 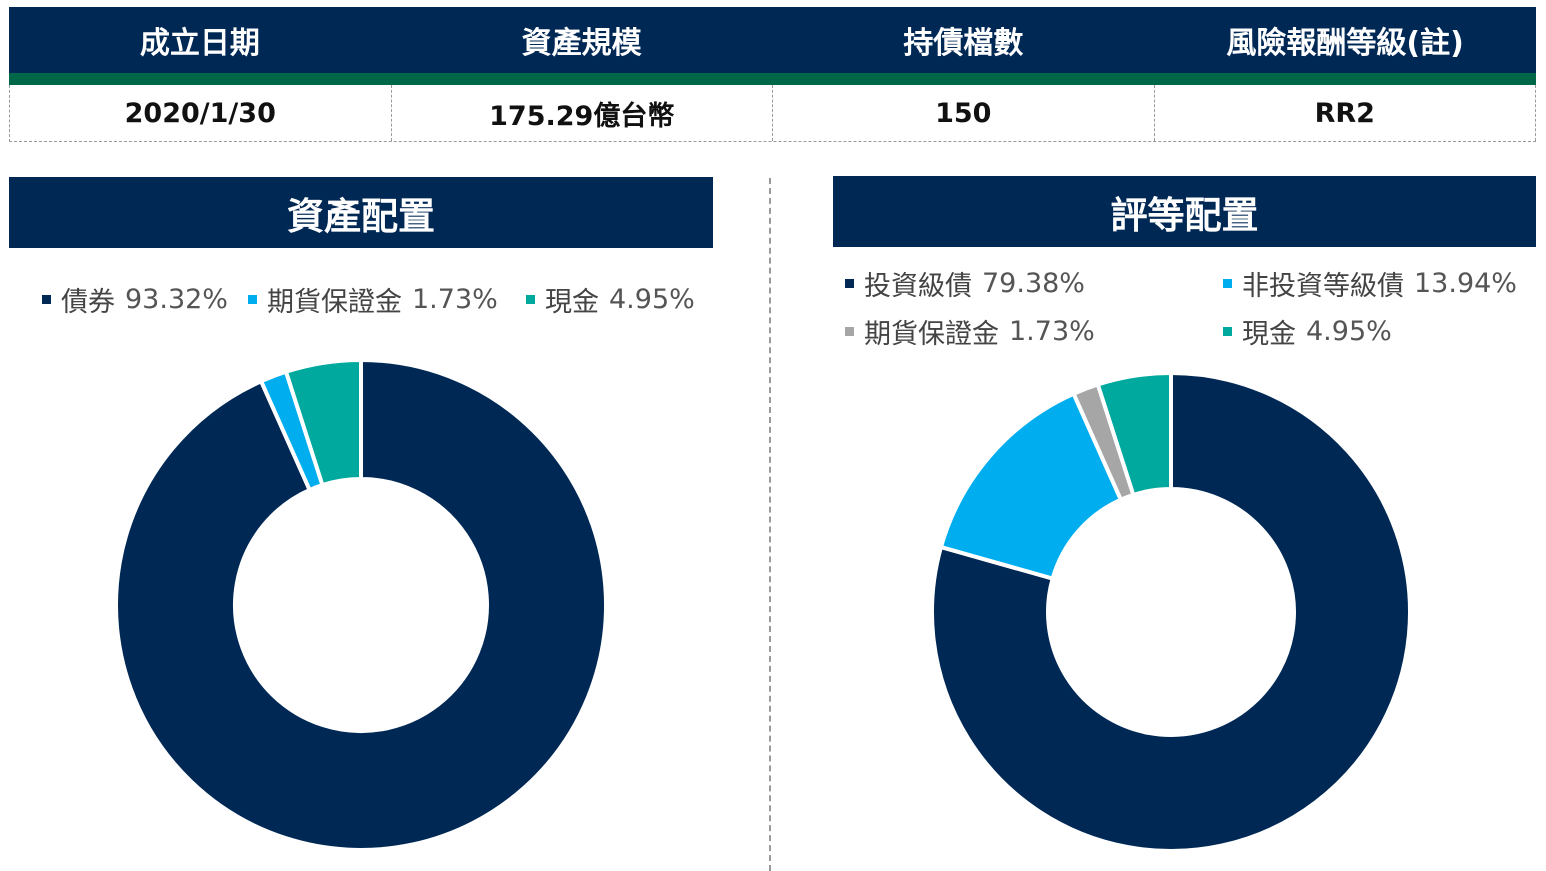 I want to click on legend-percent: 93.32%, so click(x=176, y=299).